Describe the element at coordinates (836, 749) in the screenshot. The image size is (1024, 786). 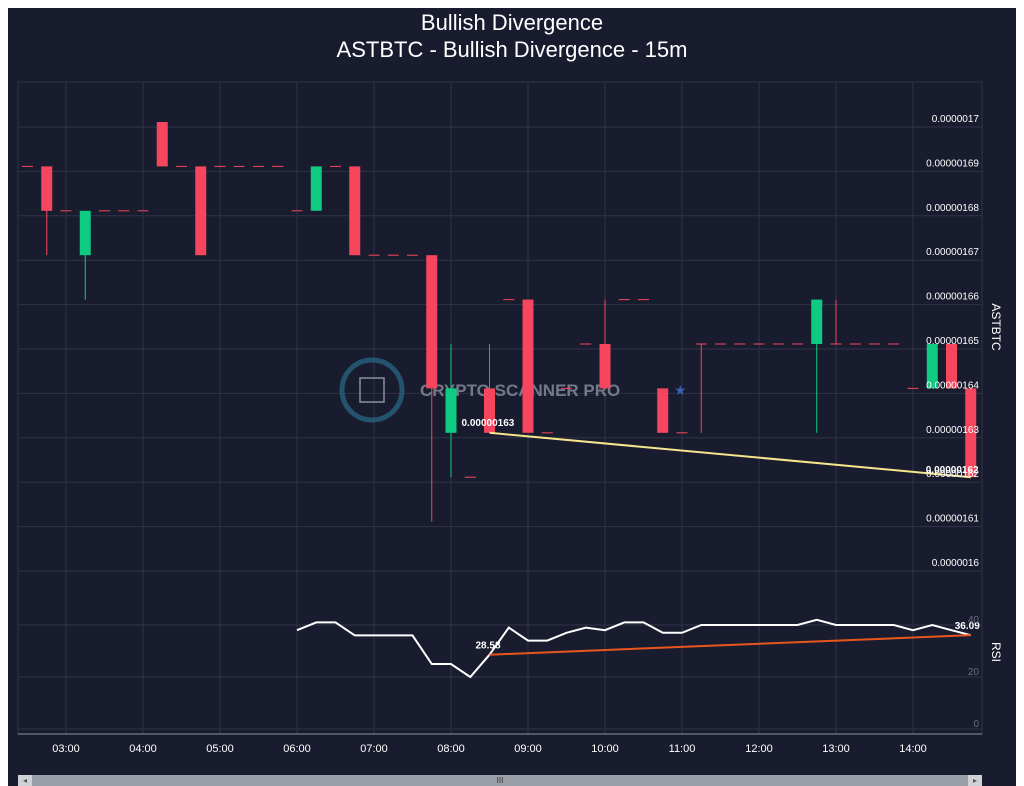
I see `time-tick-label: 13:00` at that location.